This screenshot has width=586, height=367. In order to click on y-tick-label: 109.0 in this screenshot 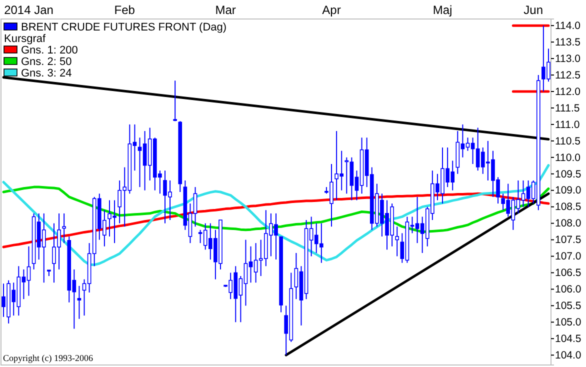, I will do `click(568, 190)`.